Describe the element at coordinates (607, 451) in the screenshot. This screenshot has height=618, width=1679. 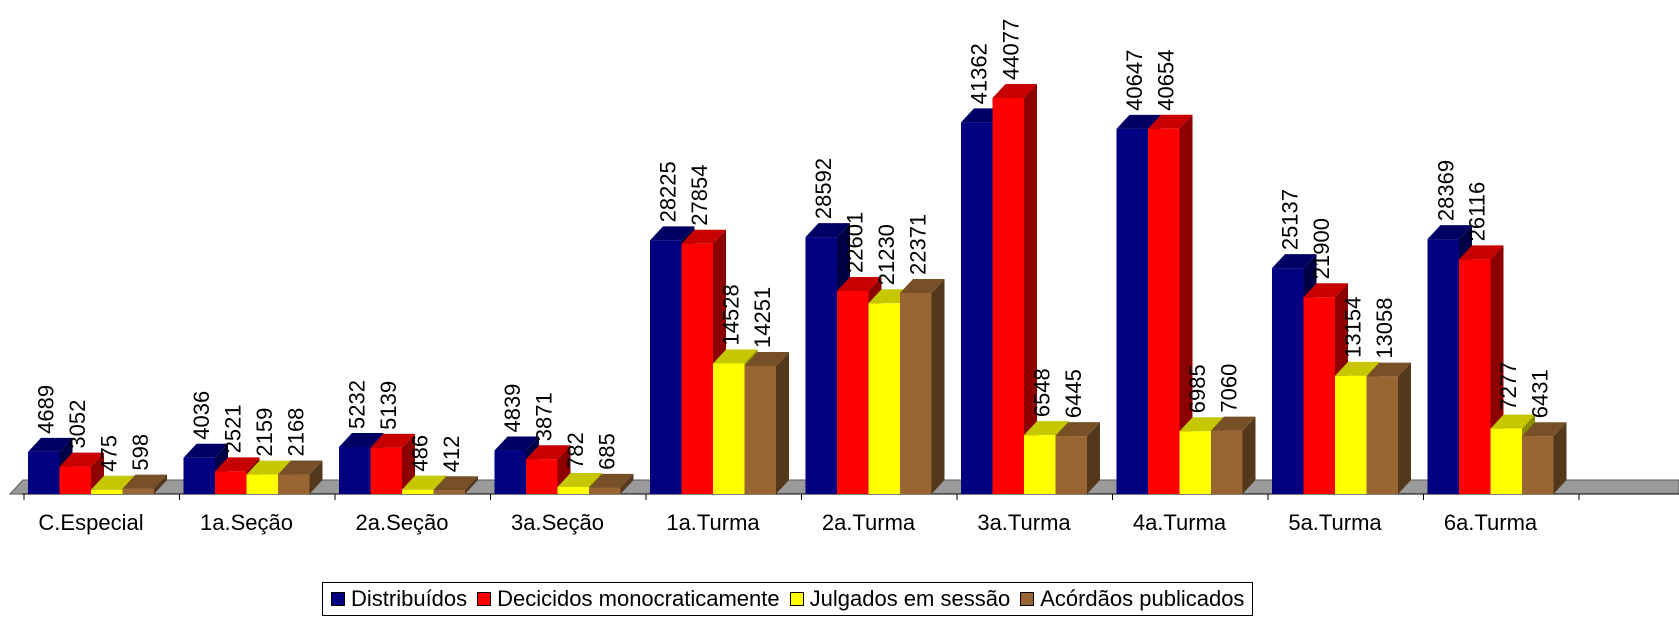
I see `data-label: 685` at that location.